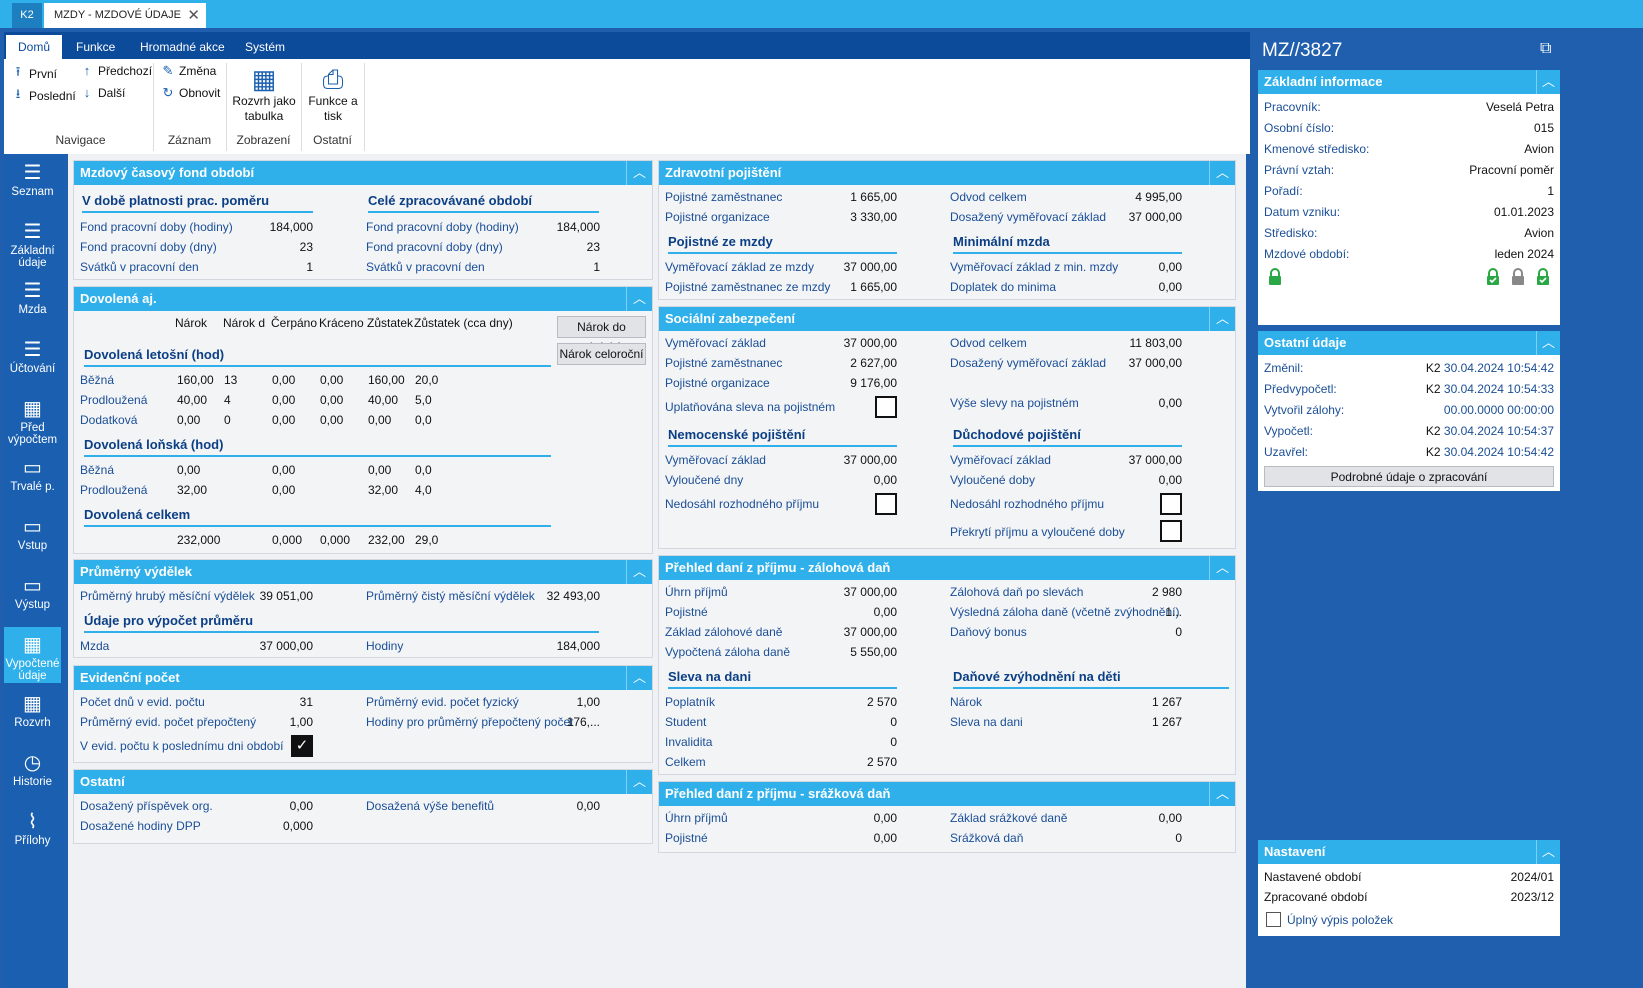  Describe the element at coordinates (335, 540) in the screenshot. I see `cell: 0,000` at that location.